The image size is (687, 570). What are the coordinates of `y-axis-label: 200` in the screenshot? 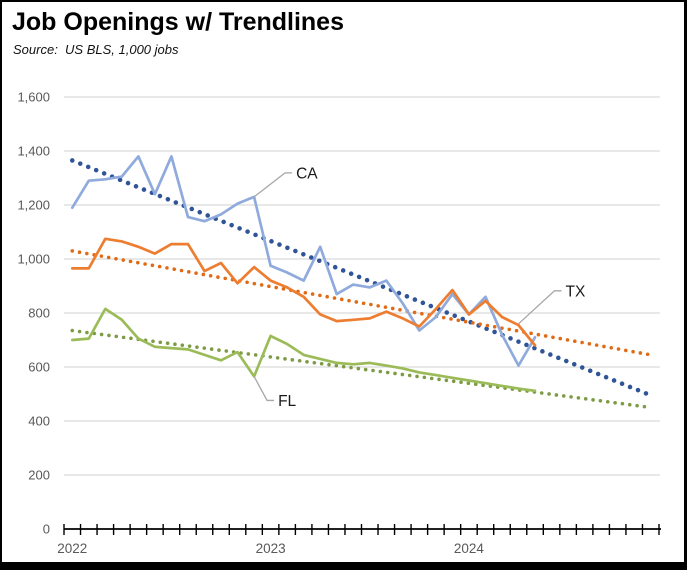 It's located at (39, 475).